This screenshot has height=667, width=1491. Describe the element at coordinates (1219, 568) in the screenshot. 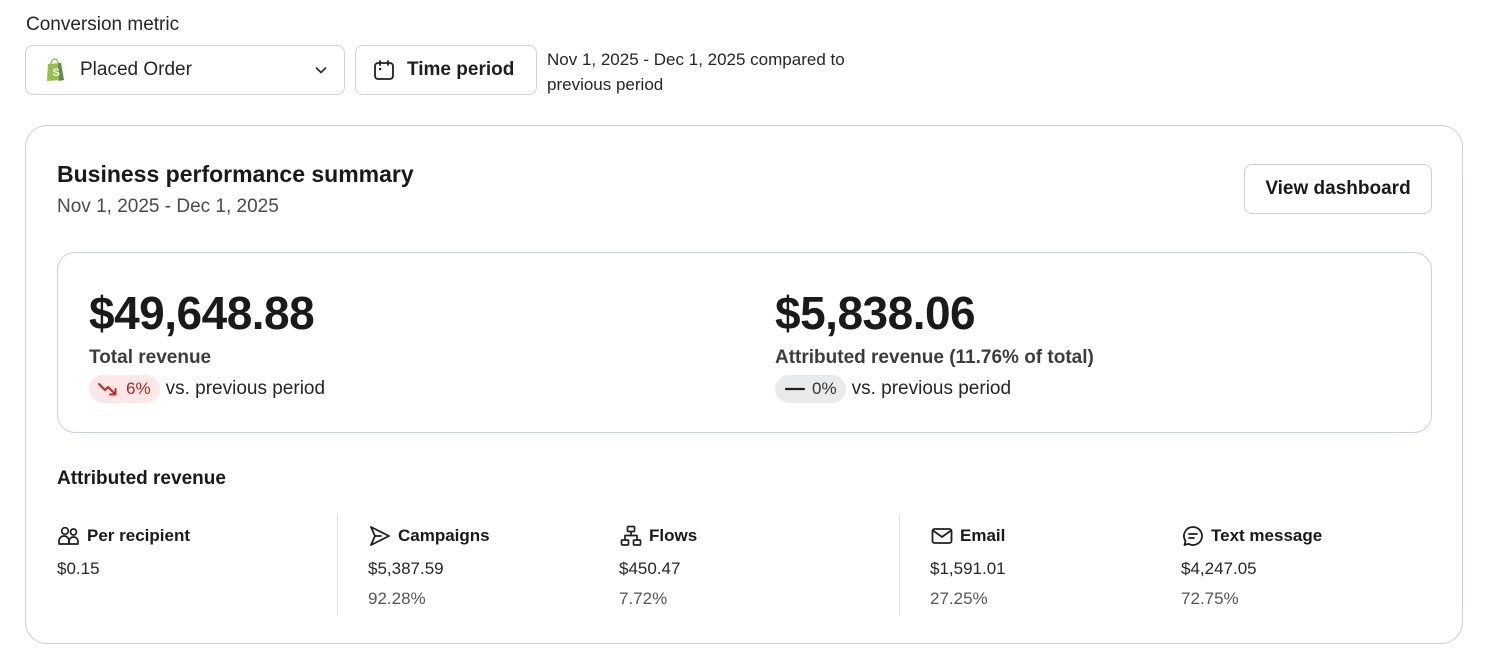

I see `attr-amount: $4,247.05` at that location.